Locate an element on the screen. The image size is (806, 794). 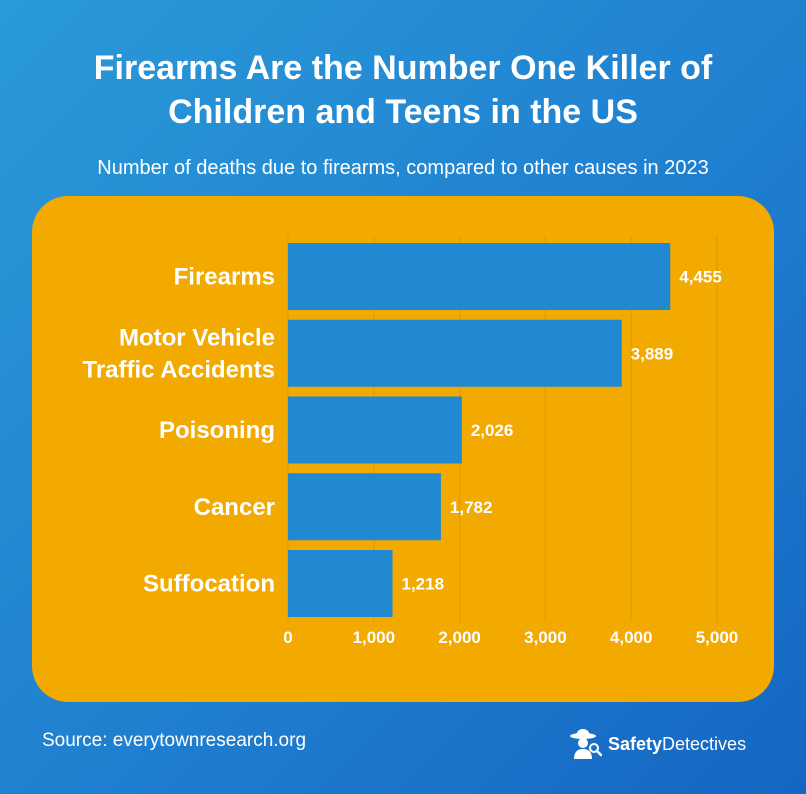
category-label-1-line-0: Motor Vehicle is located at coordinates (197, 337).